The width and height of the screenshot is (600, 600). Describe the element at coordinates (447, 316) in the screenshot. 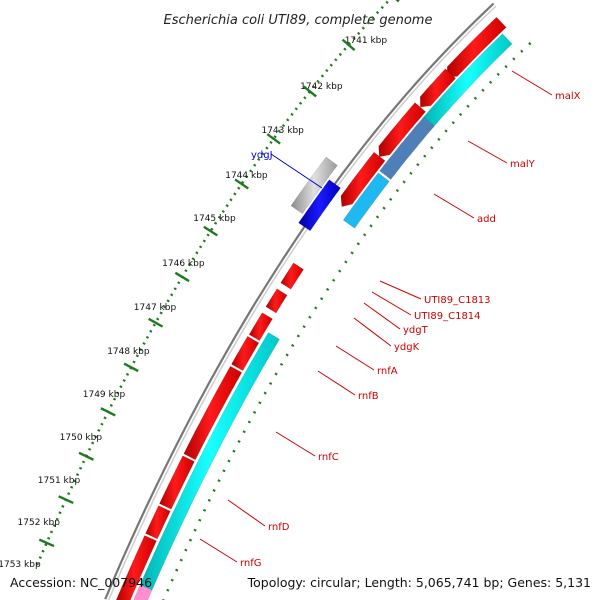

I see `gene-label-uti89_c1814: UTI89_C1814` at that location.